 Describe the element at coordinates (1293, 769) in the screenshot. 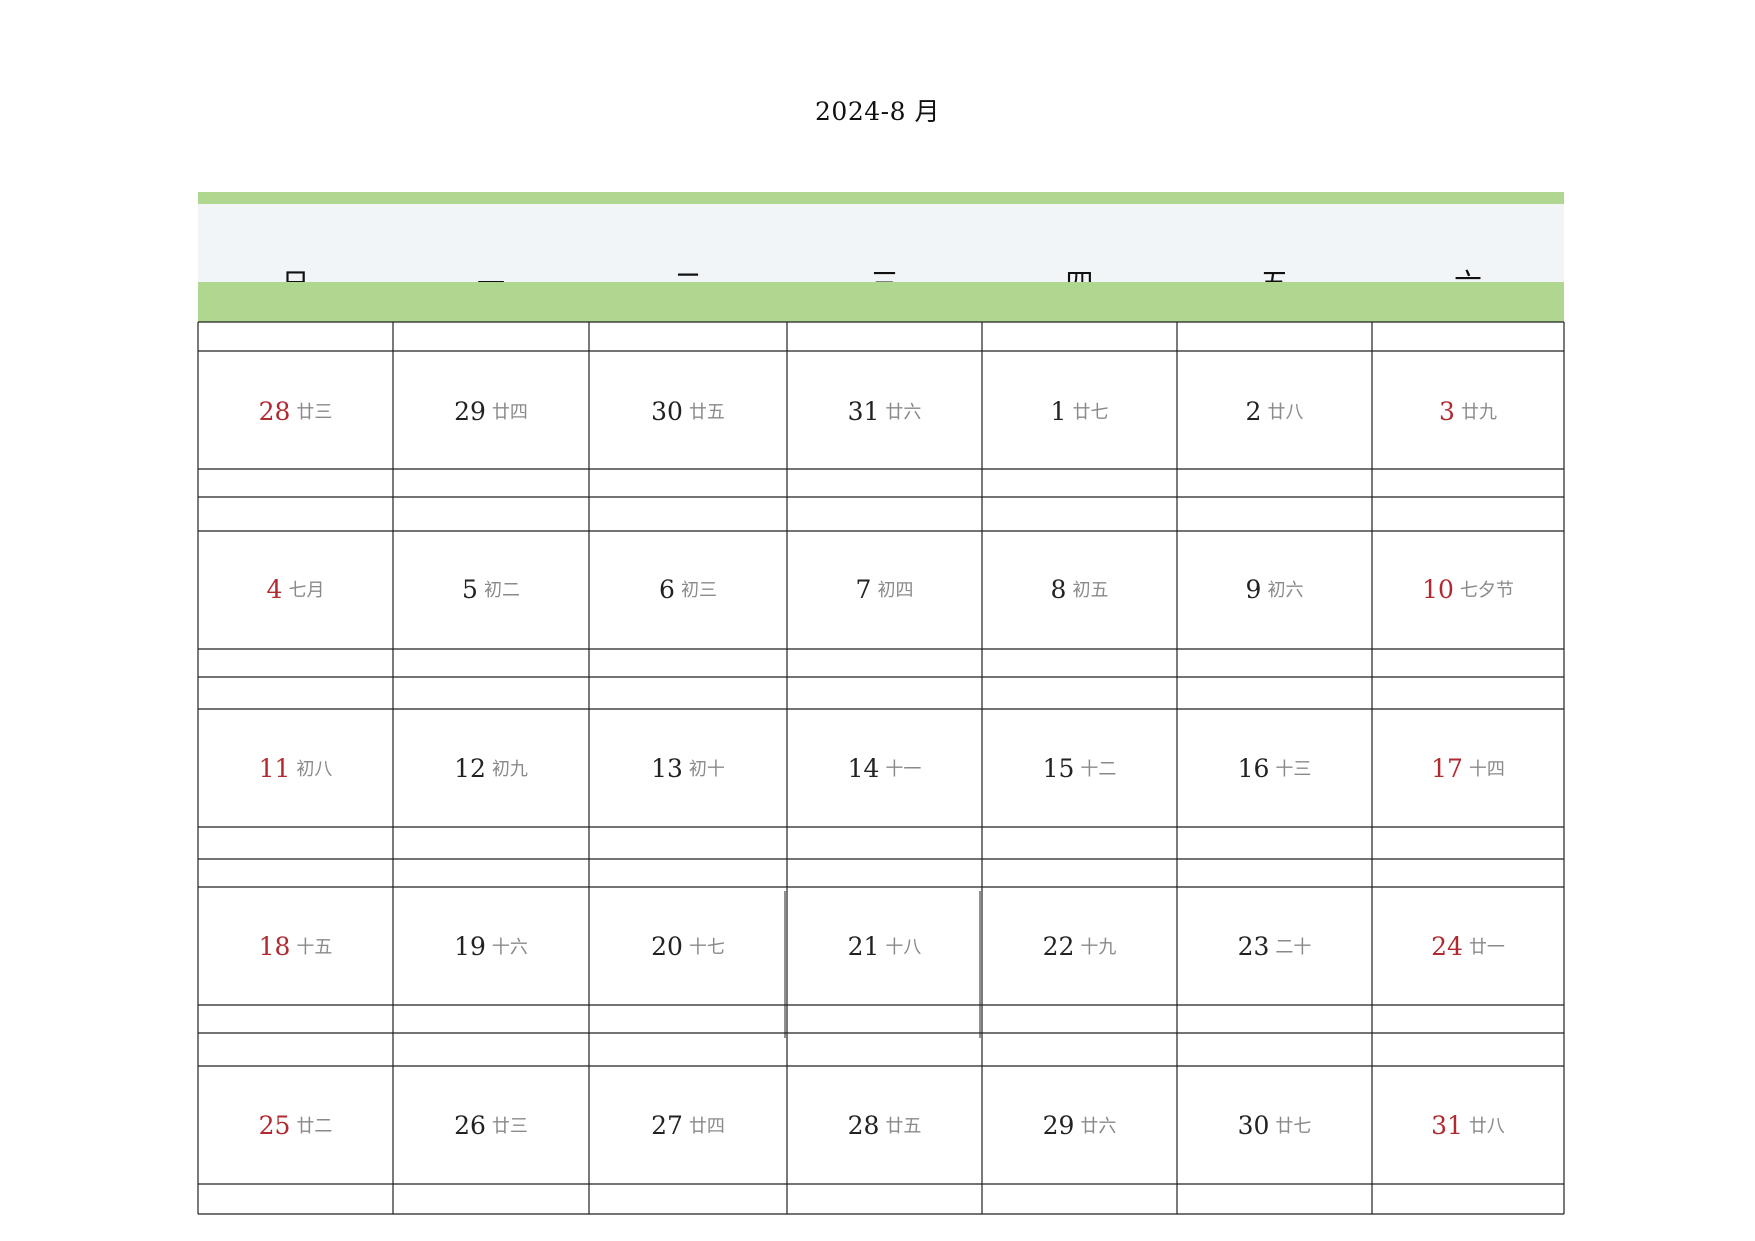

I see `lunar-date: 十三` at that location.